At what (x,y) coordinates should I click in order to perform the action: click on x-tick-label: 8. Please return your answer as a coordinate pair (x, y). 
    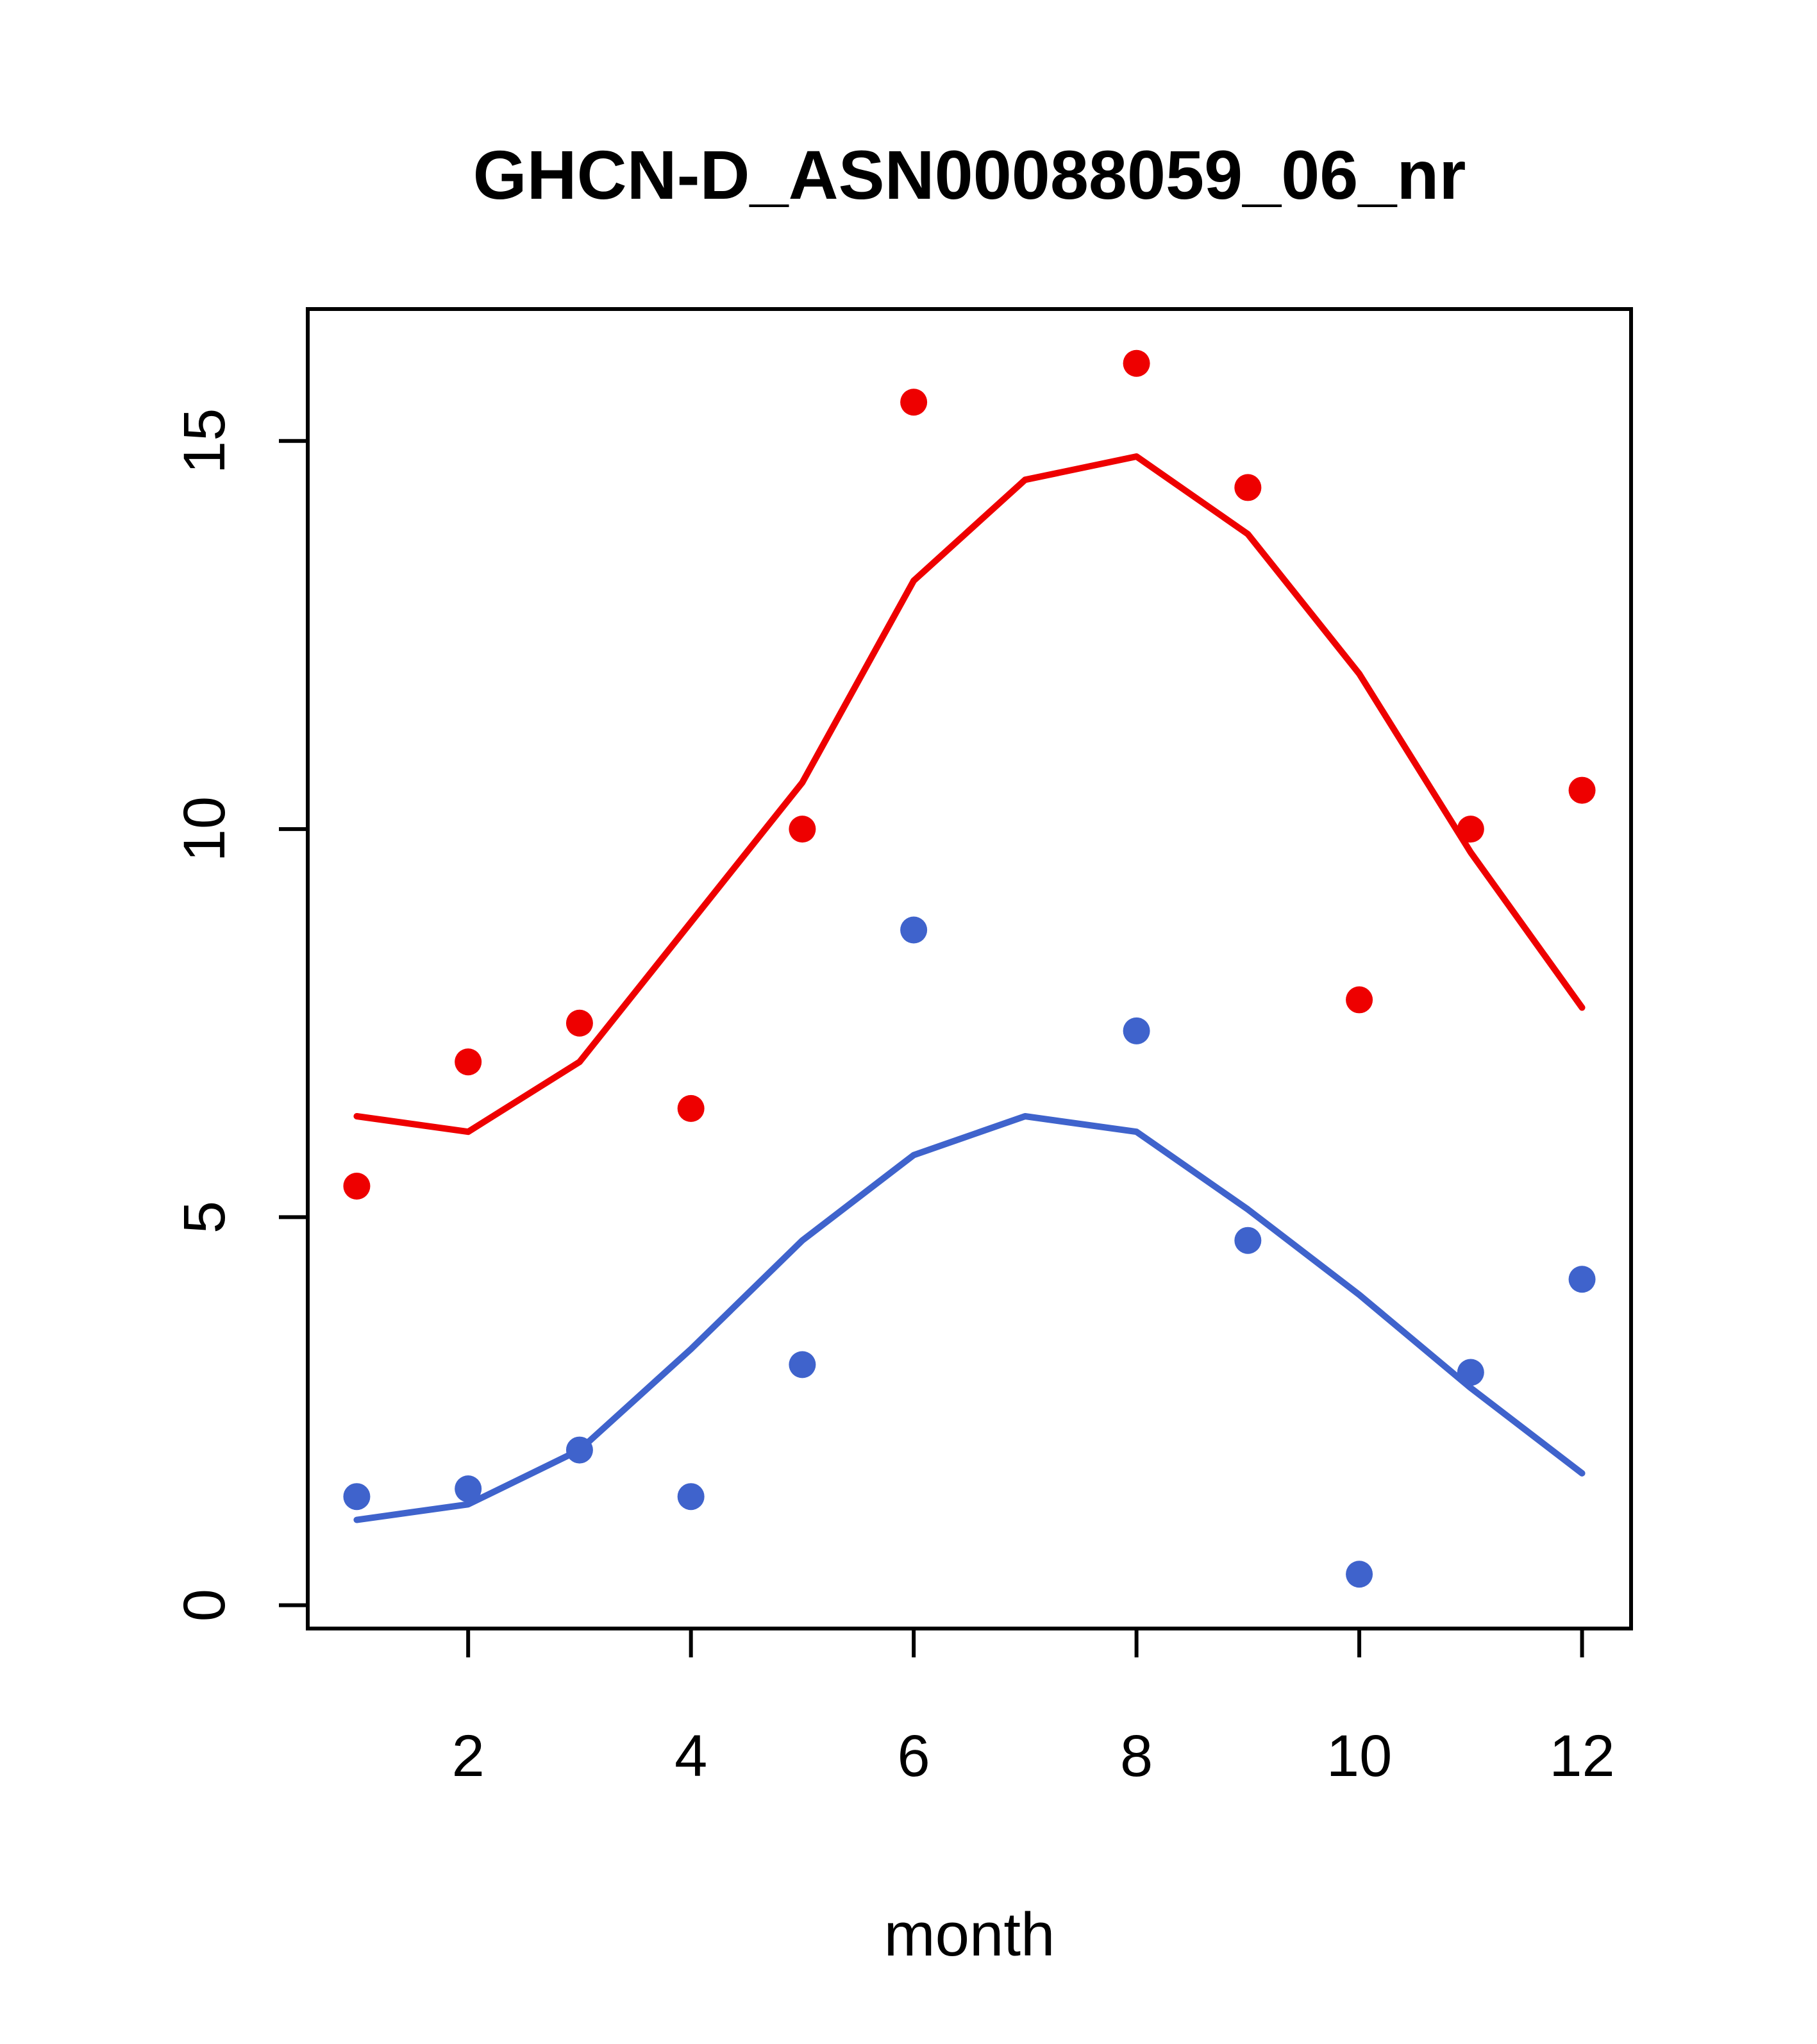
    Looking at the image, I should click on (1136, 1756).